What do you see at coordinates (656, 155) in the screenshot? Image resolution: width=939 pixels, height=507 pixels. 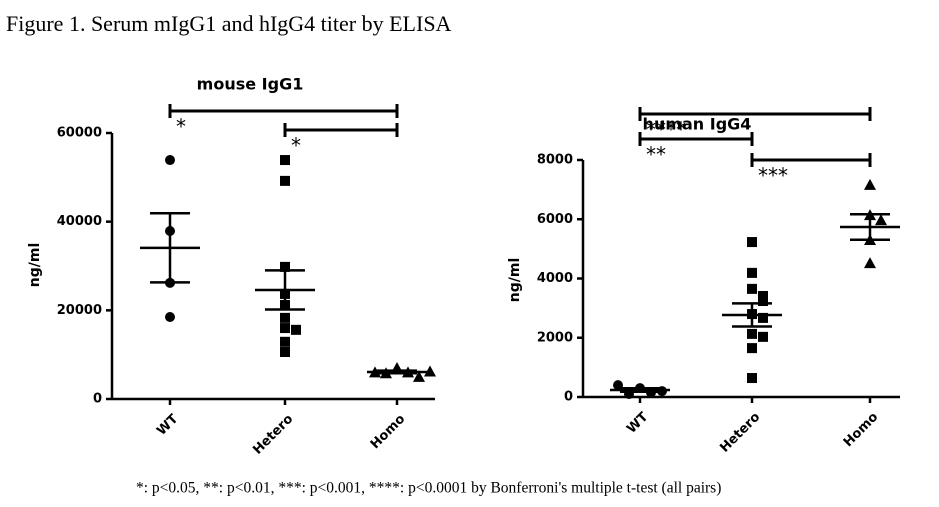 I see `significance-label: **` at bounding box center [656, 155].